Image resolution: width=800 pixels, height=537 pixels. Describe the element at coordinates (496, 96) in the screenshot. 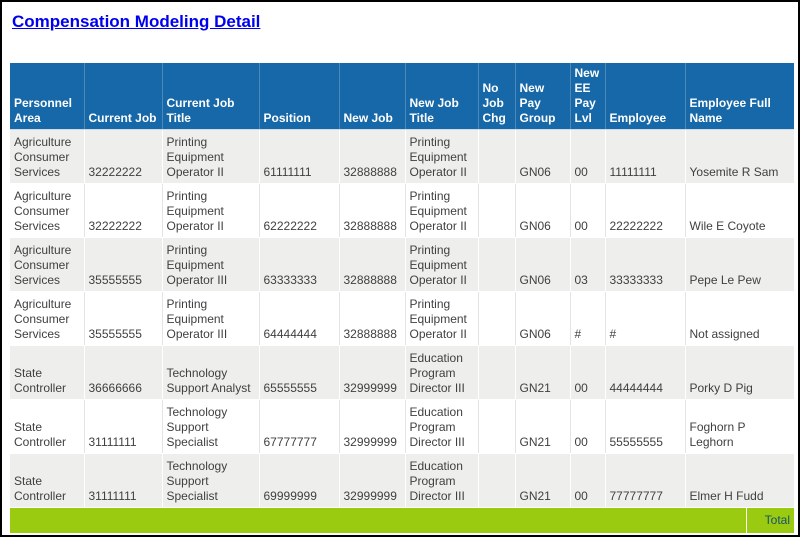

I see `column-header: No Job Chg` at that location.